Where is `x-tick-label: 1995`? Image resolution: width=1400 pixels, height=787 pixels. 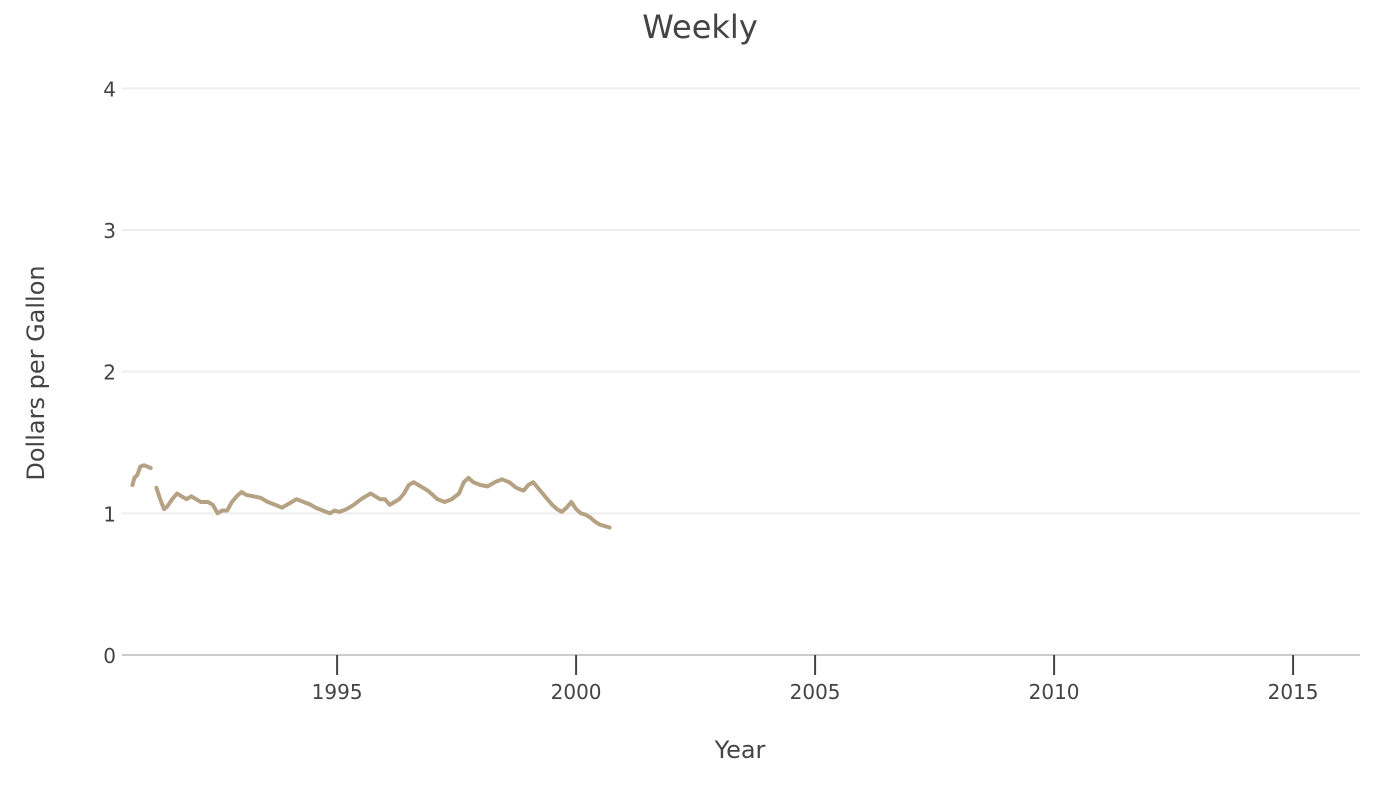 x-tick-label: 1995 is located at coordinates (337, 692).